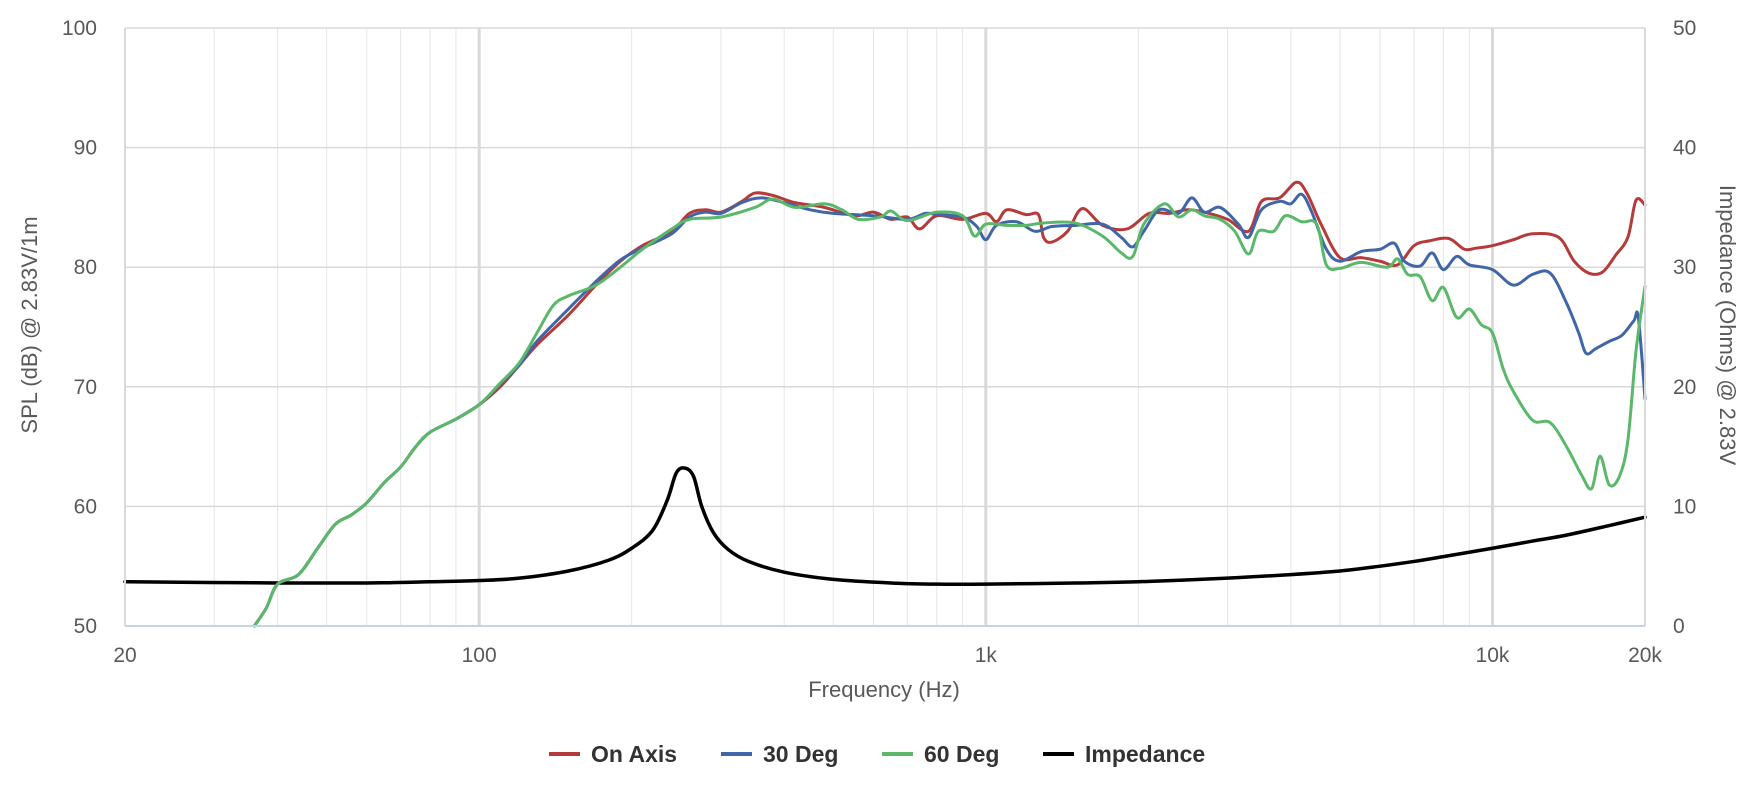  I want to click on x-tick-label: 20k, so click(1645, 655).